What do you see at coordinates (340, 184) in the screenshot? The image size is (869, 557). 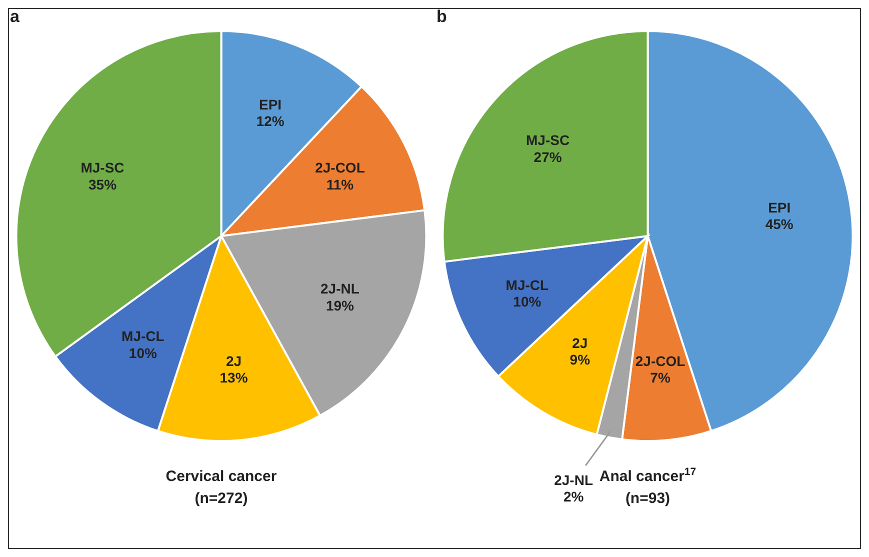 I see `data-label: 11%` at bounding box center [340, 184].